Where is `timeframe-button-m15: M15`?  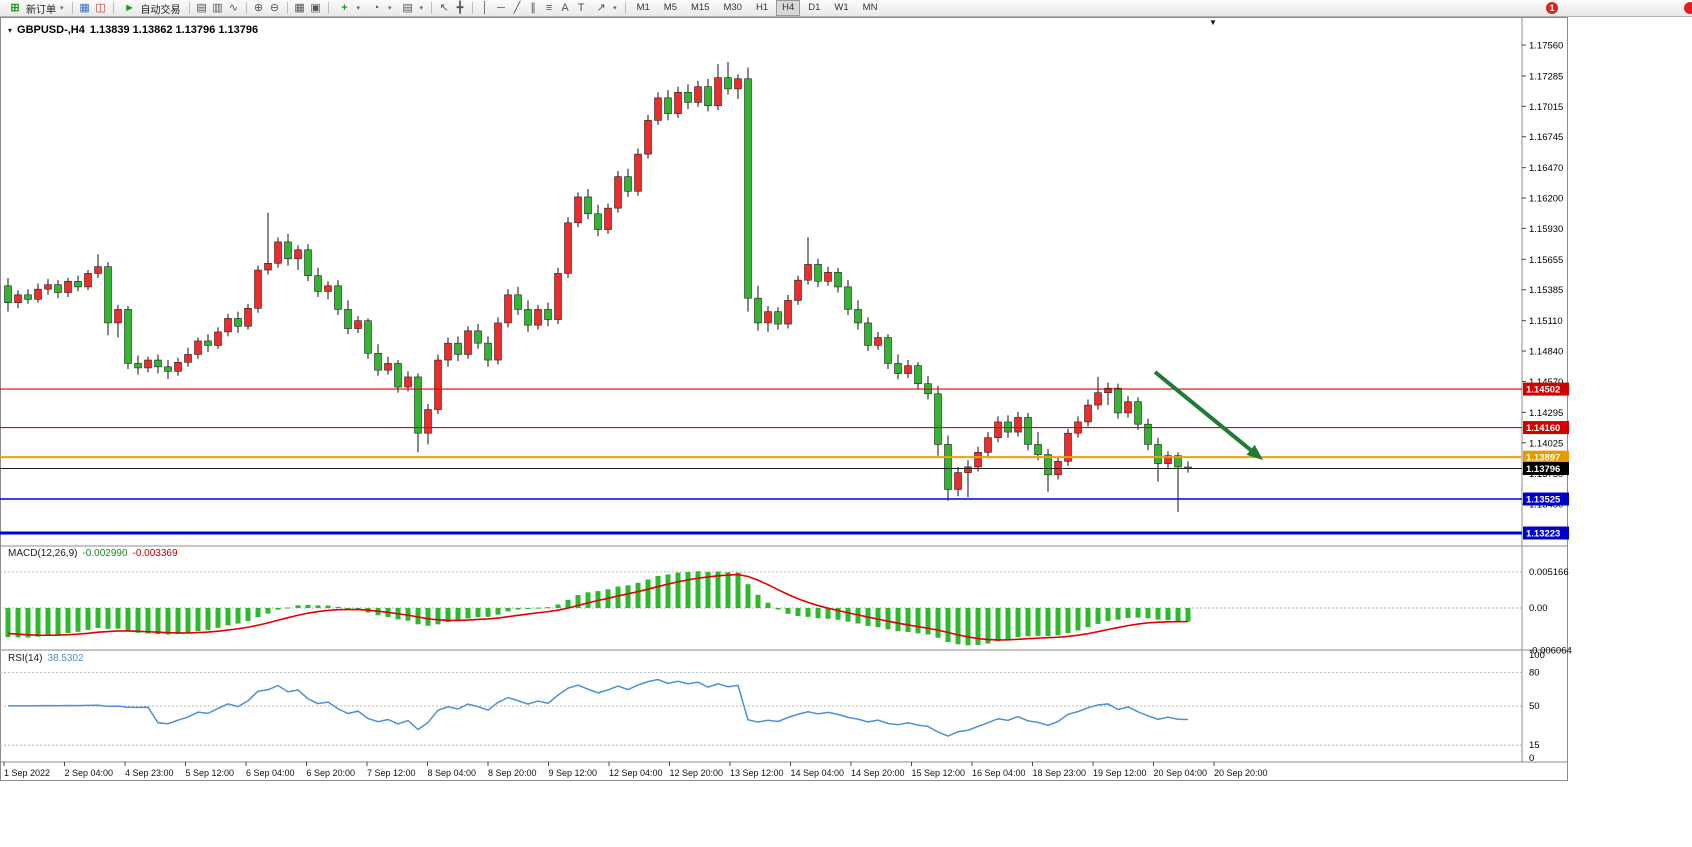 timeframe-button-m15: M15 is located at coordinates (700, 7).